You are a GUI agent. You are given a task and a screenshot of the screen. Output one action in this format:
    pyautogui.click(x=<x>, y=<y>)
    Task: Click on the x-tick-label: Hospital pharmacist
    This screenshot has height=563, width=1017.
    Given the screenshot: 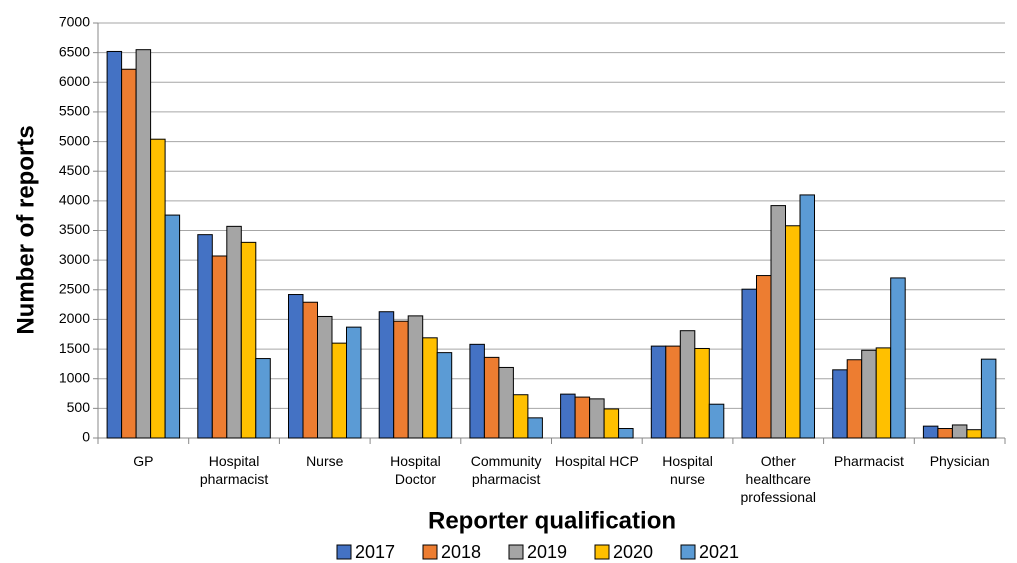 What is the action you would take?
    pyautogui.click(x=234, y=470)
    